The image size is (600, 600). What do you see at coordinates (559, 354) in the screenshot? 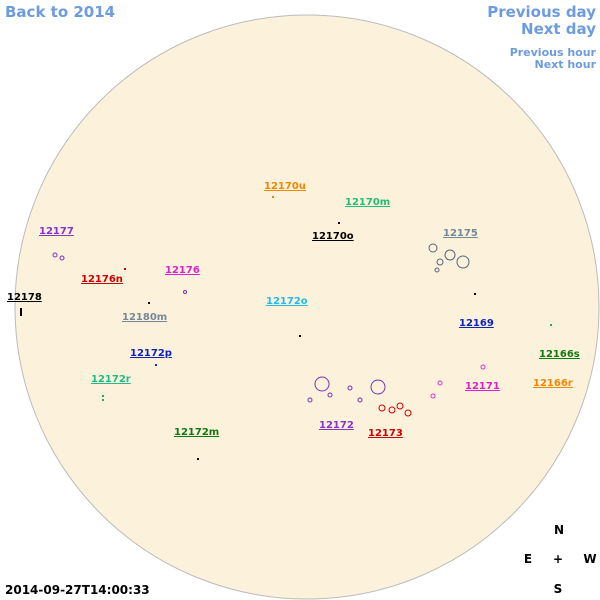
I see `region-label: 12166s` at bounding box center [559, 354].